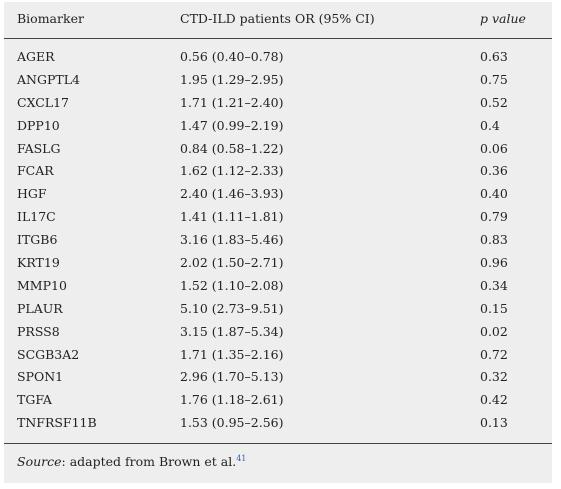  I want to click on table-footer-divider, so click(278, 443).